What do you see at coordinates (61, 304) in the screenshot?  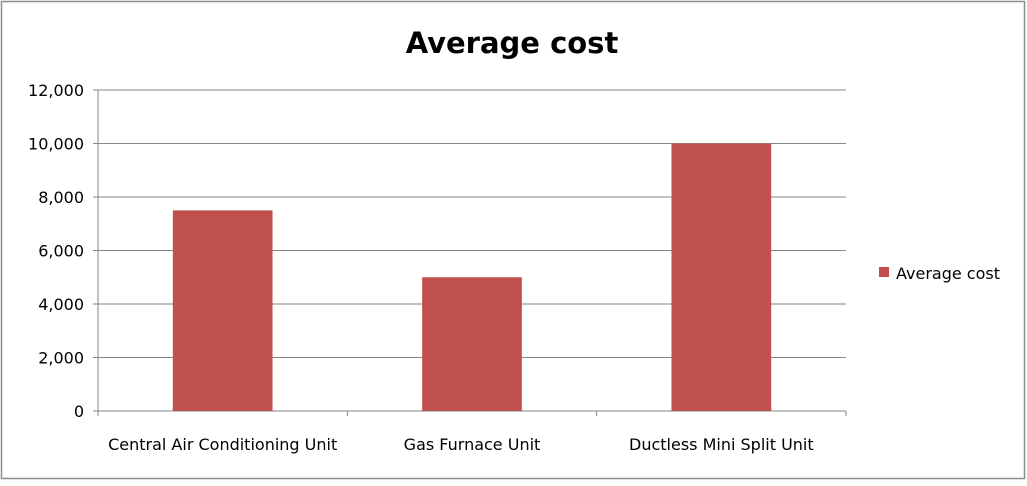 I see `y-tick-label: 4,000` at bounding box center [61, 304].